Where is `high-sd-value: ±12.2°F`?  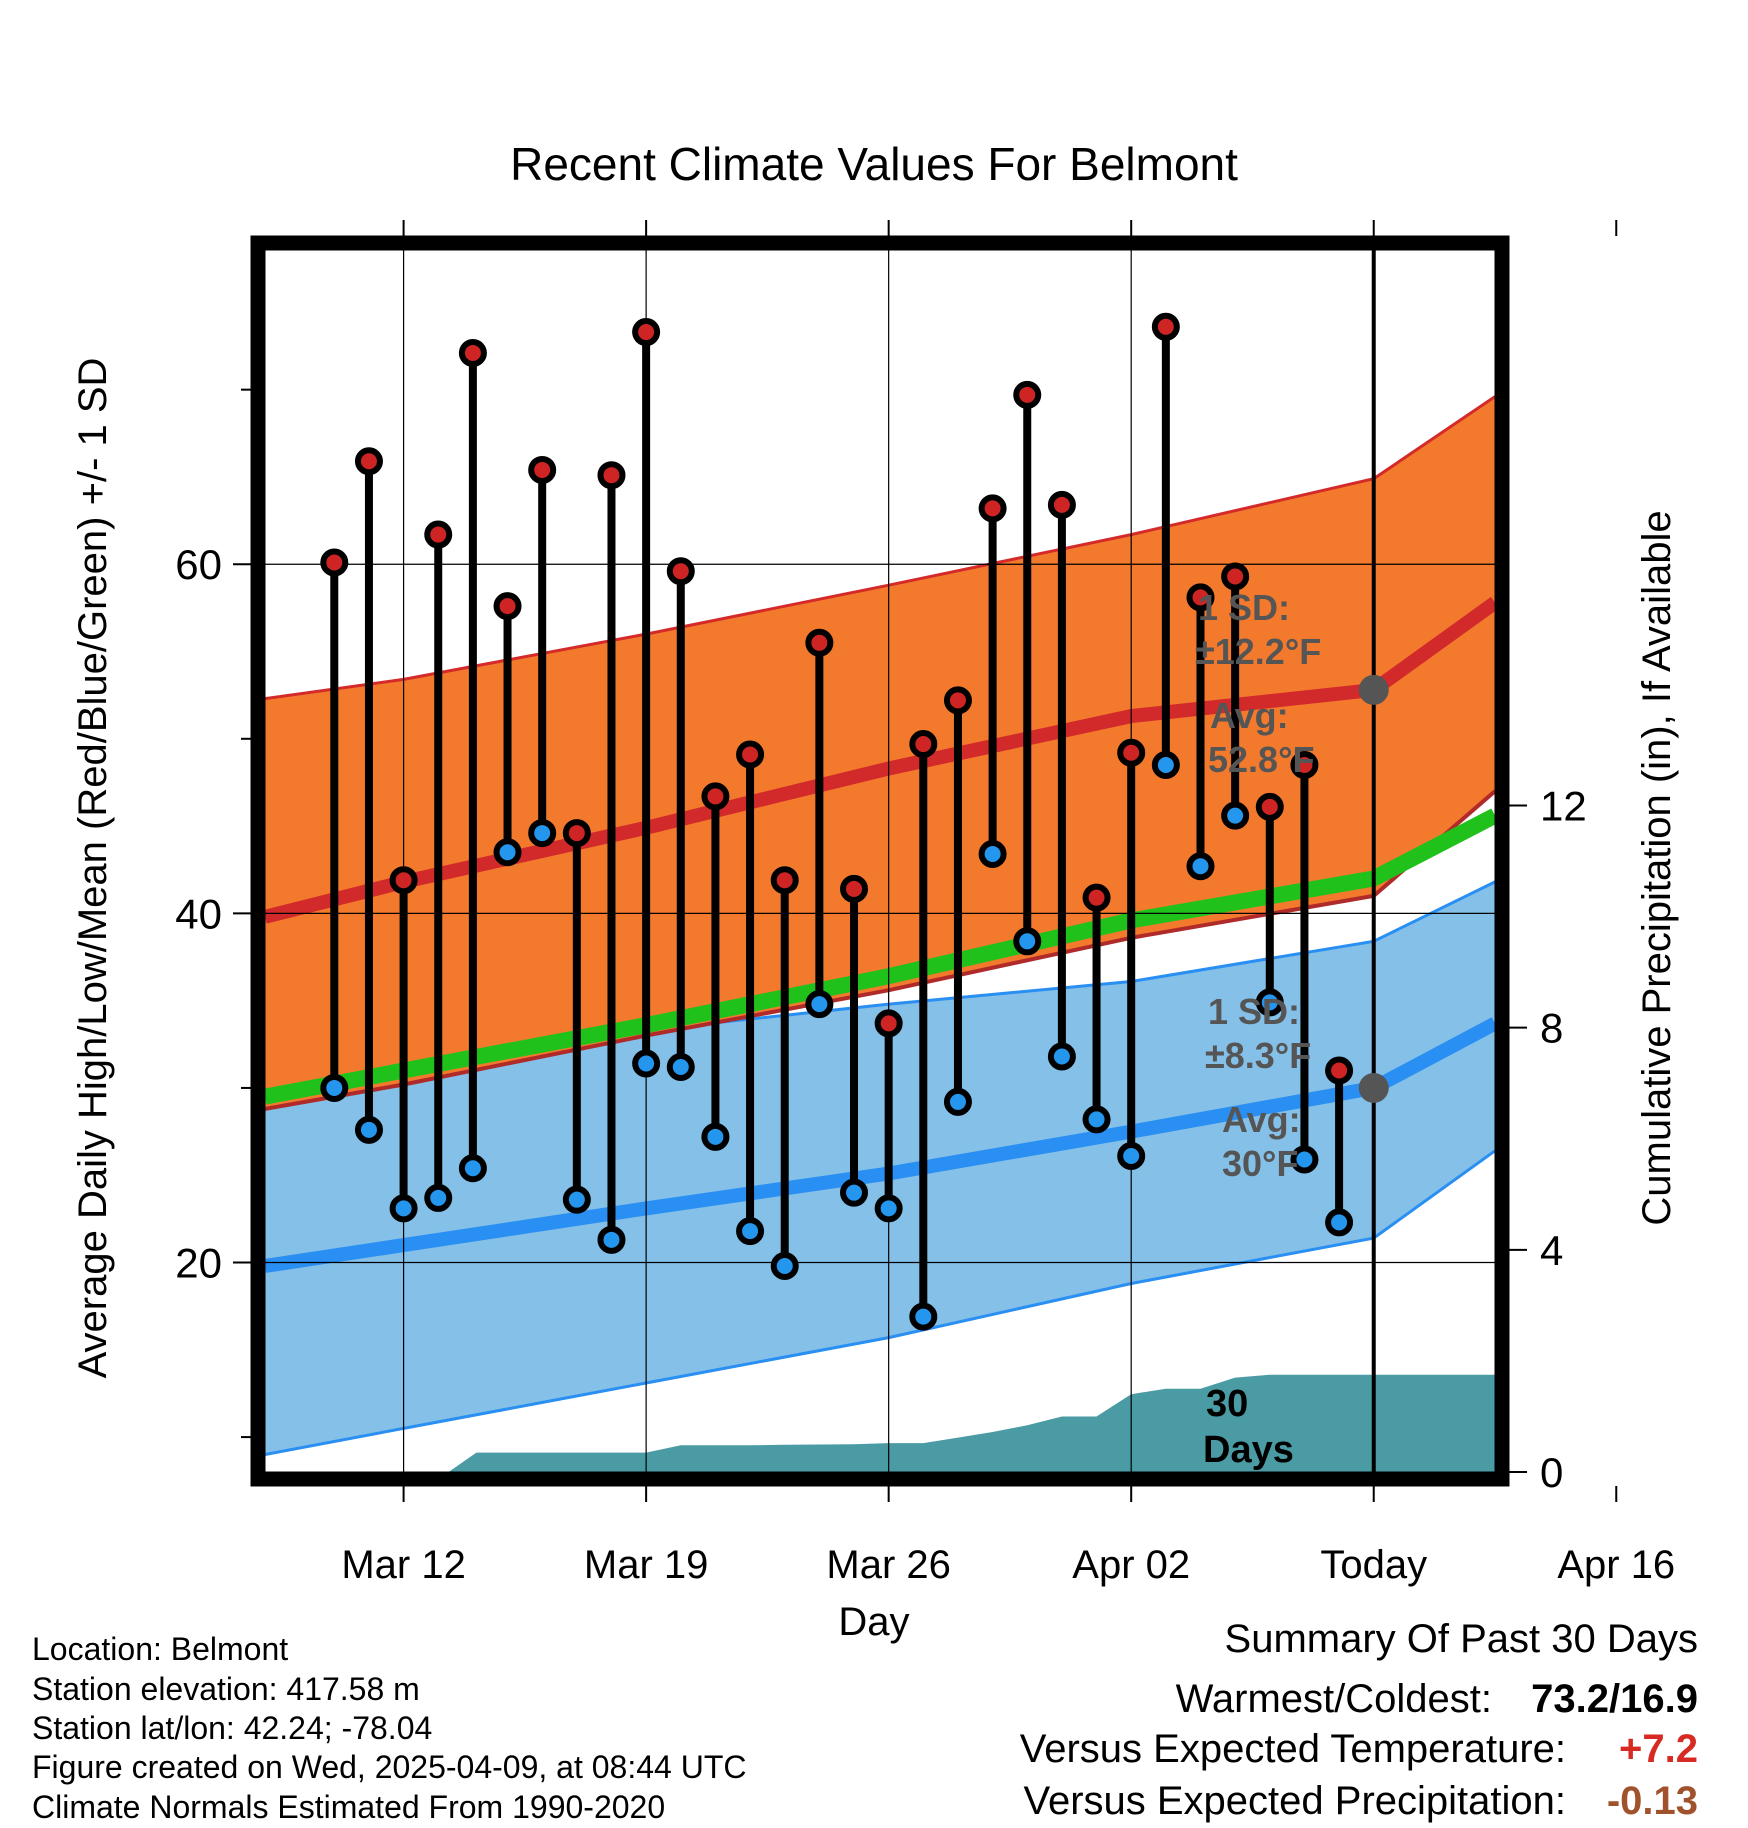
high-sd-value: ±12.2°F is located at coordinates (1258, 651).